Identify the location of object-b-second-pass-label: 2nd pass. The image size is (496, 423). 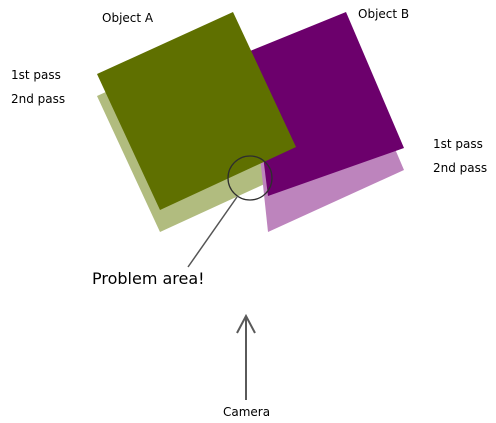
(460, 168).